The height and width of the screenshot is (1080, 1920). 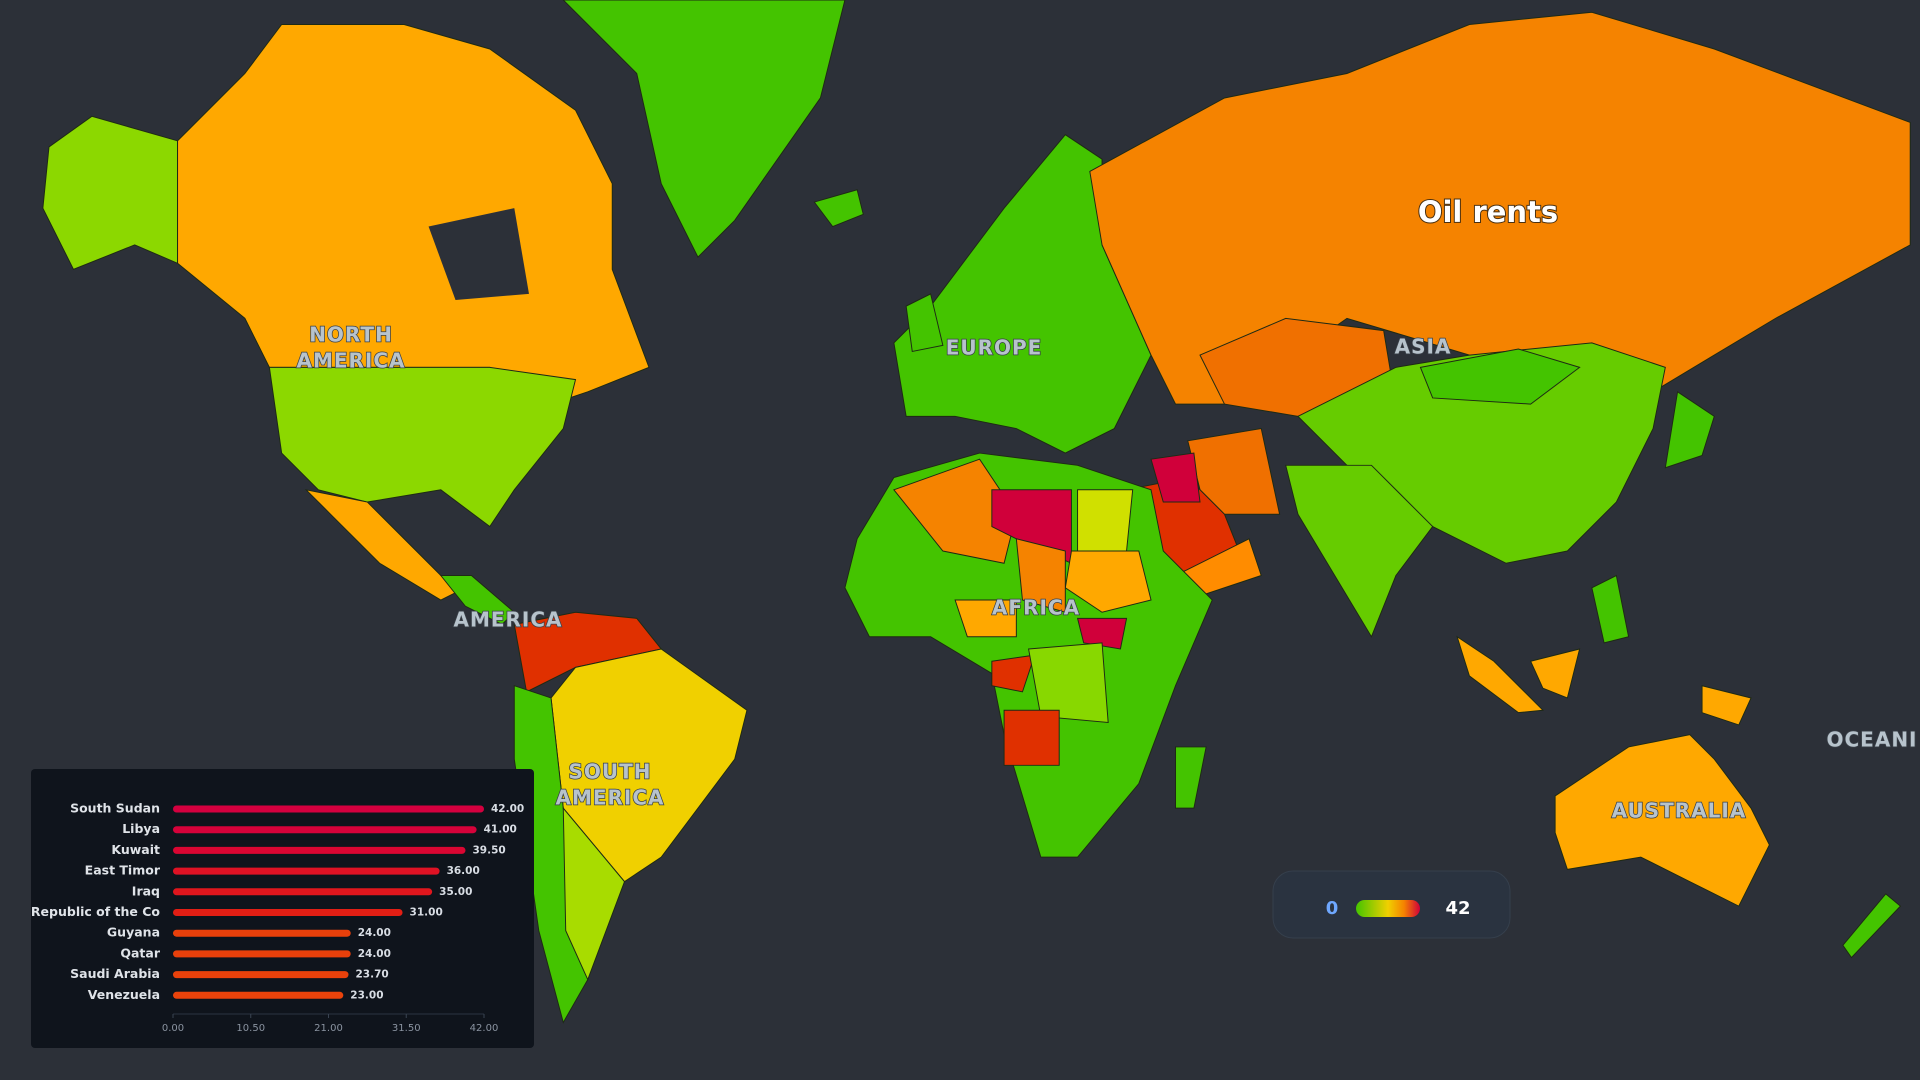 What do you see at coordinates (1872, 740) in the screenshot?
I see `region-label: OCEANI` at bounding box center [1872, 740].